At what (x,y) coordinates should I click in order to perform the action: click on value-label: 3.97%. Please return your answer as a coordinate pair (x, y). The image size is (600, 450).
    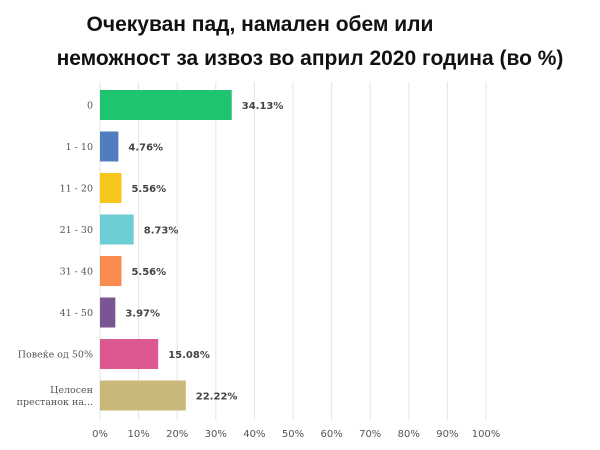
    Looking at the image, I should click on (142, 314).